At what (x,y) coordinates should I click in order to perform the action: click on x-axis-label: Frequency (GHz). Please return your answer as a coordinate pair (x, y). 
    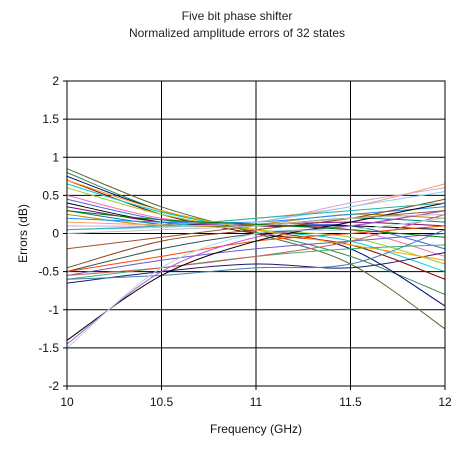
    Looking at the image, I should click on (256, 429).